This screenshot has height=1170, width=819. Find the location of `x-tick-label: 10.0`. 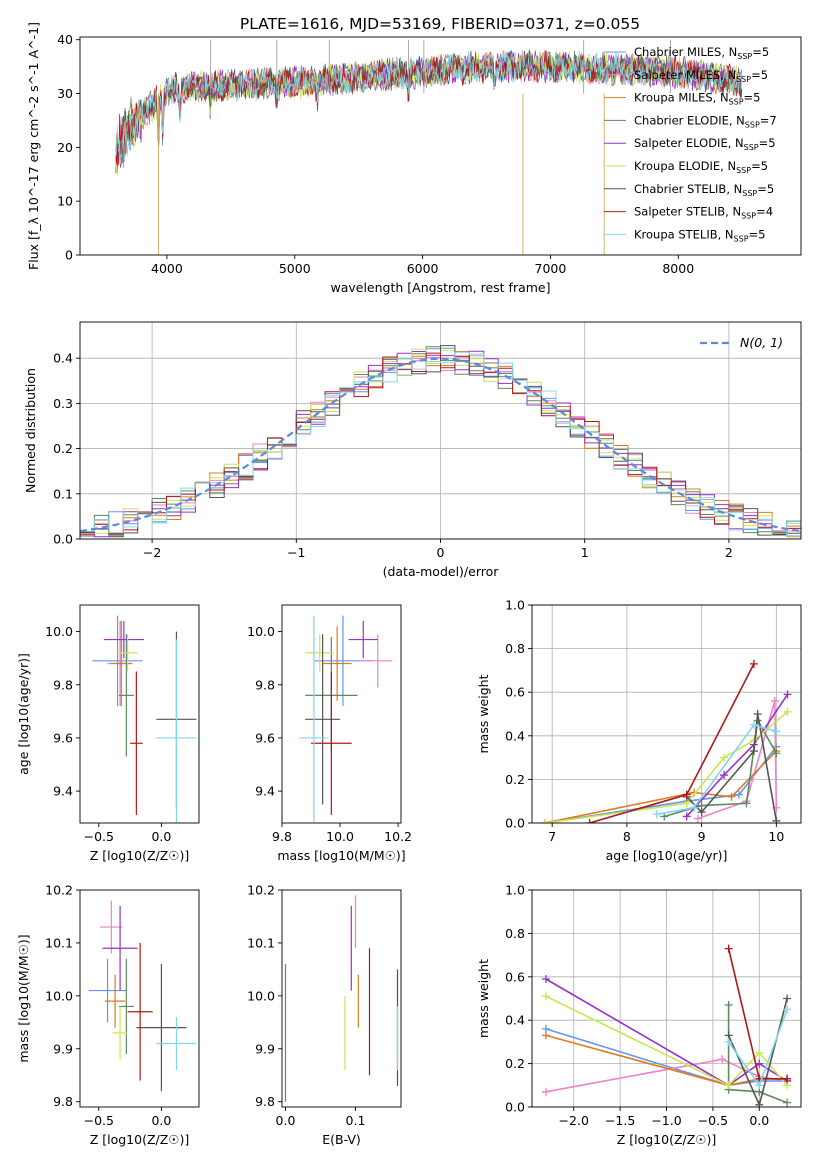

x-tick-label: 10.0 is located at coordinates (340, 836).